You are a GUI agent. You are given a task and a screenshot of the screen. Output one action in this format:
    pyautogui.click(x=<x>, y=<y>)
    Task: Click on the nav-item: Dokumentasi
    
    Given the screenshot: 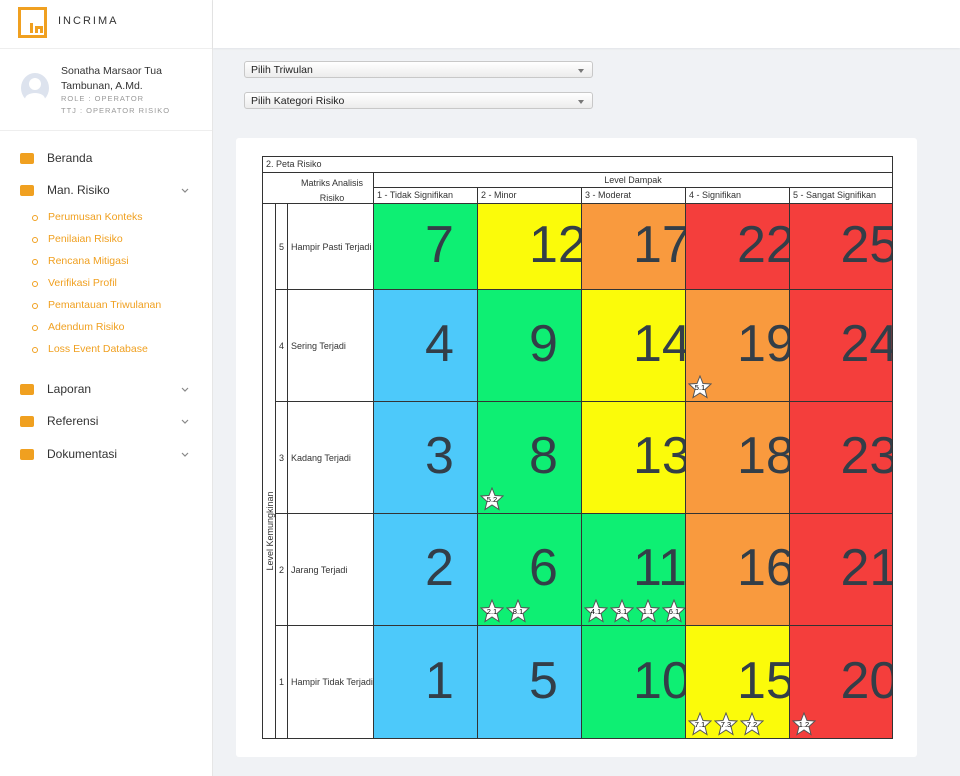 What is the action you would take?
    pyautogui.click(x=82, y=454)
    